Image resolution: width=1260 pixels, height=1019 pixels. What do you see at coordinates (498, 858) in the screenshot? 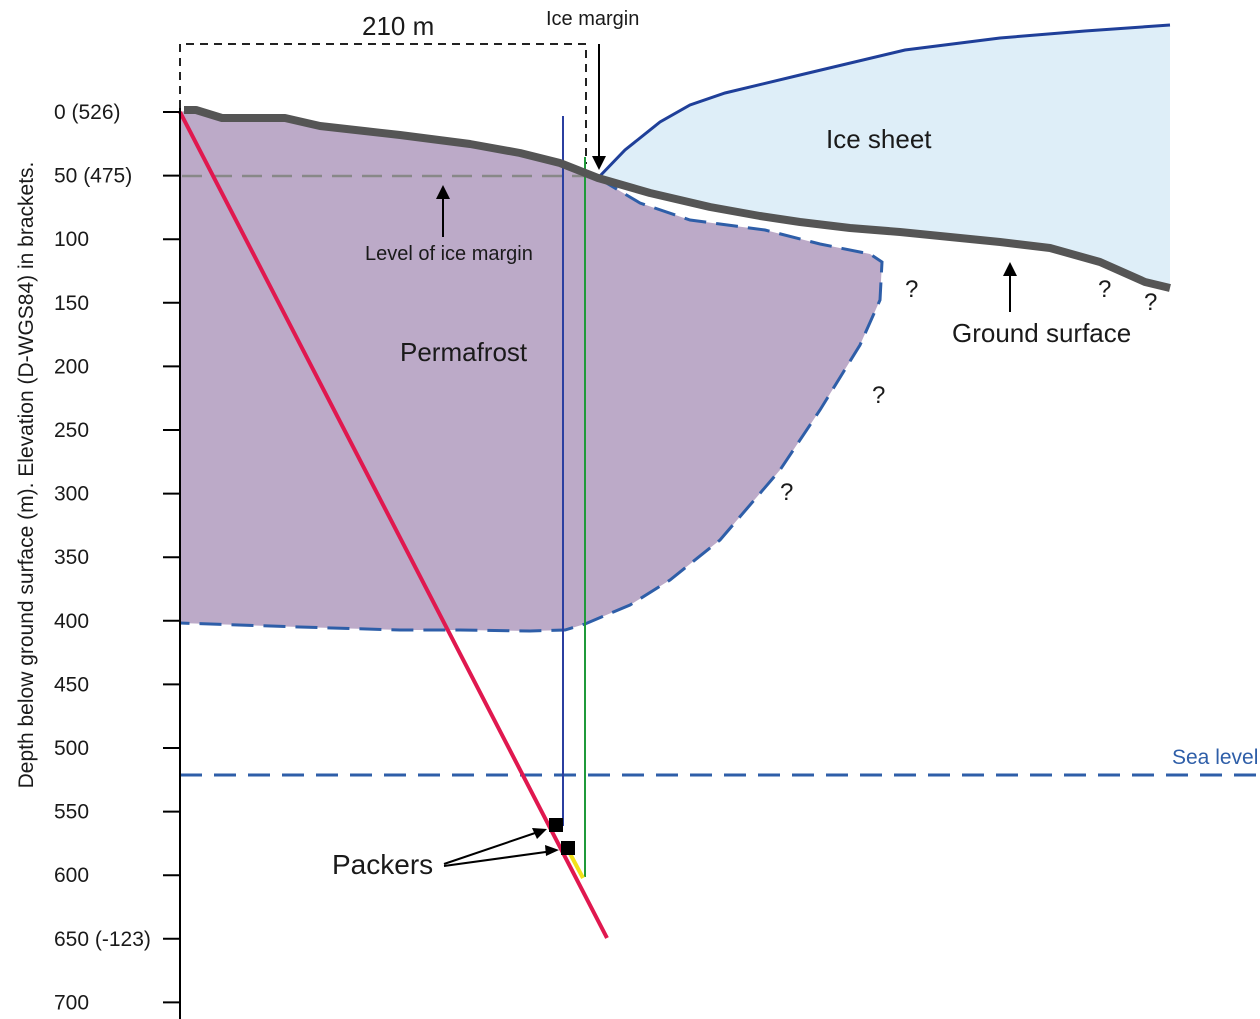
I see `packers-arrow-lower` at bounding box center [498, 858].